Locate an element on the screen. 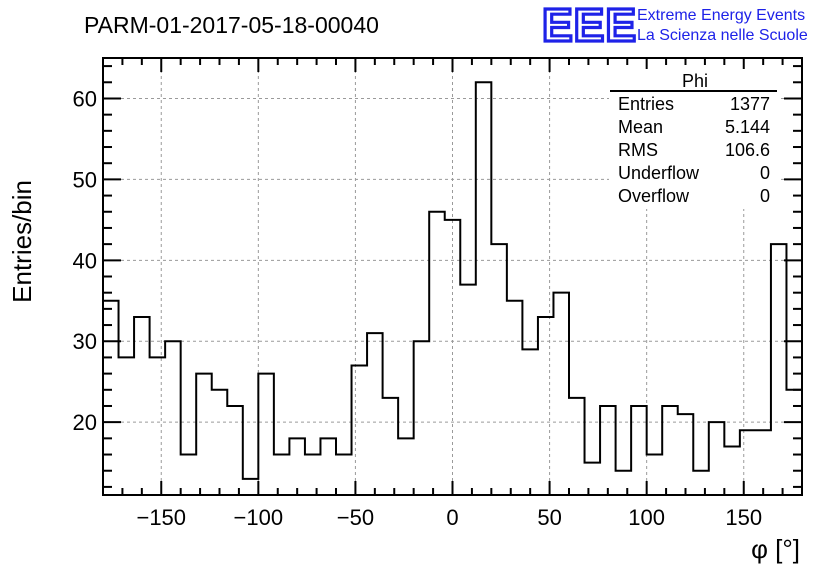 The width and height of the screenshot is (836, 572). stats-background is located at coordinates (694, 139).